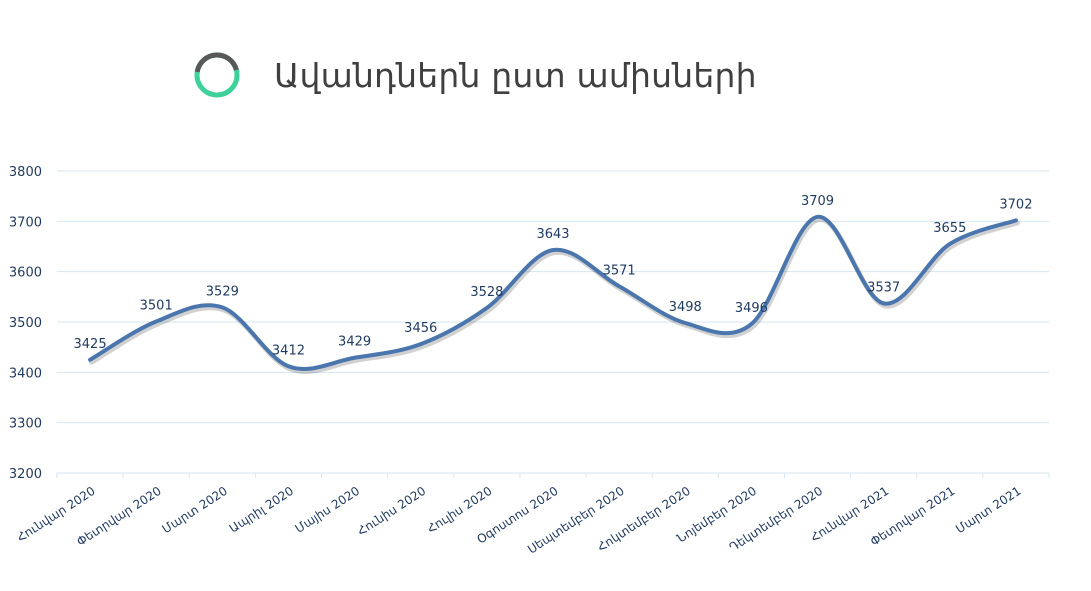 The width and height of the screenshot is (1091, 591). Describe the element at coordinates (354, 342) in the screenshot. I see `data-label: 3429` at that location.